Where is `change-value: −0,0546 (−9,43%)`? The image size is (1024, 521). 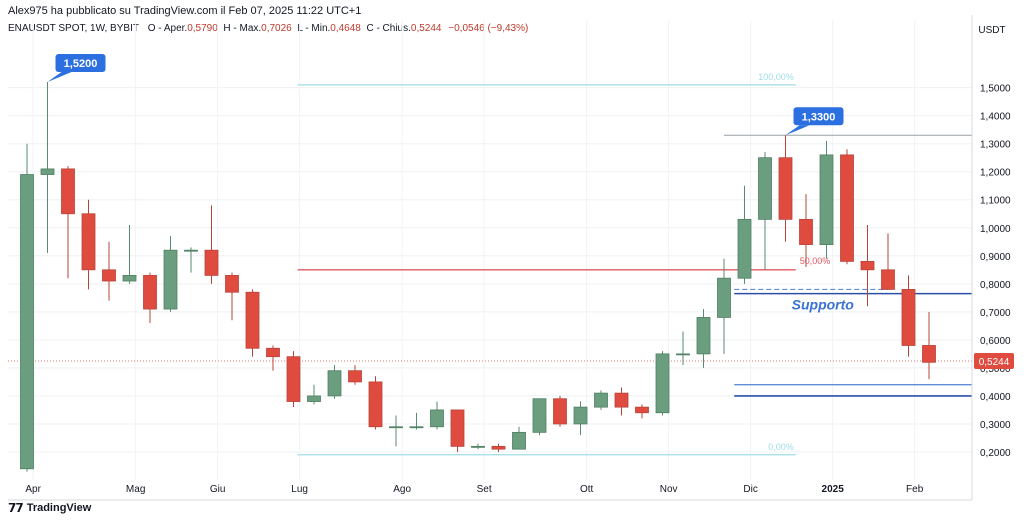 change-value: −0,0546 (−9,43%) is located at coordinates (488, 28).